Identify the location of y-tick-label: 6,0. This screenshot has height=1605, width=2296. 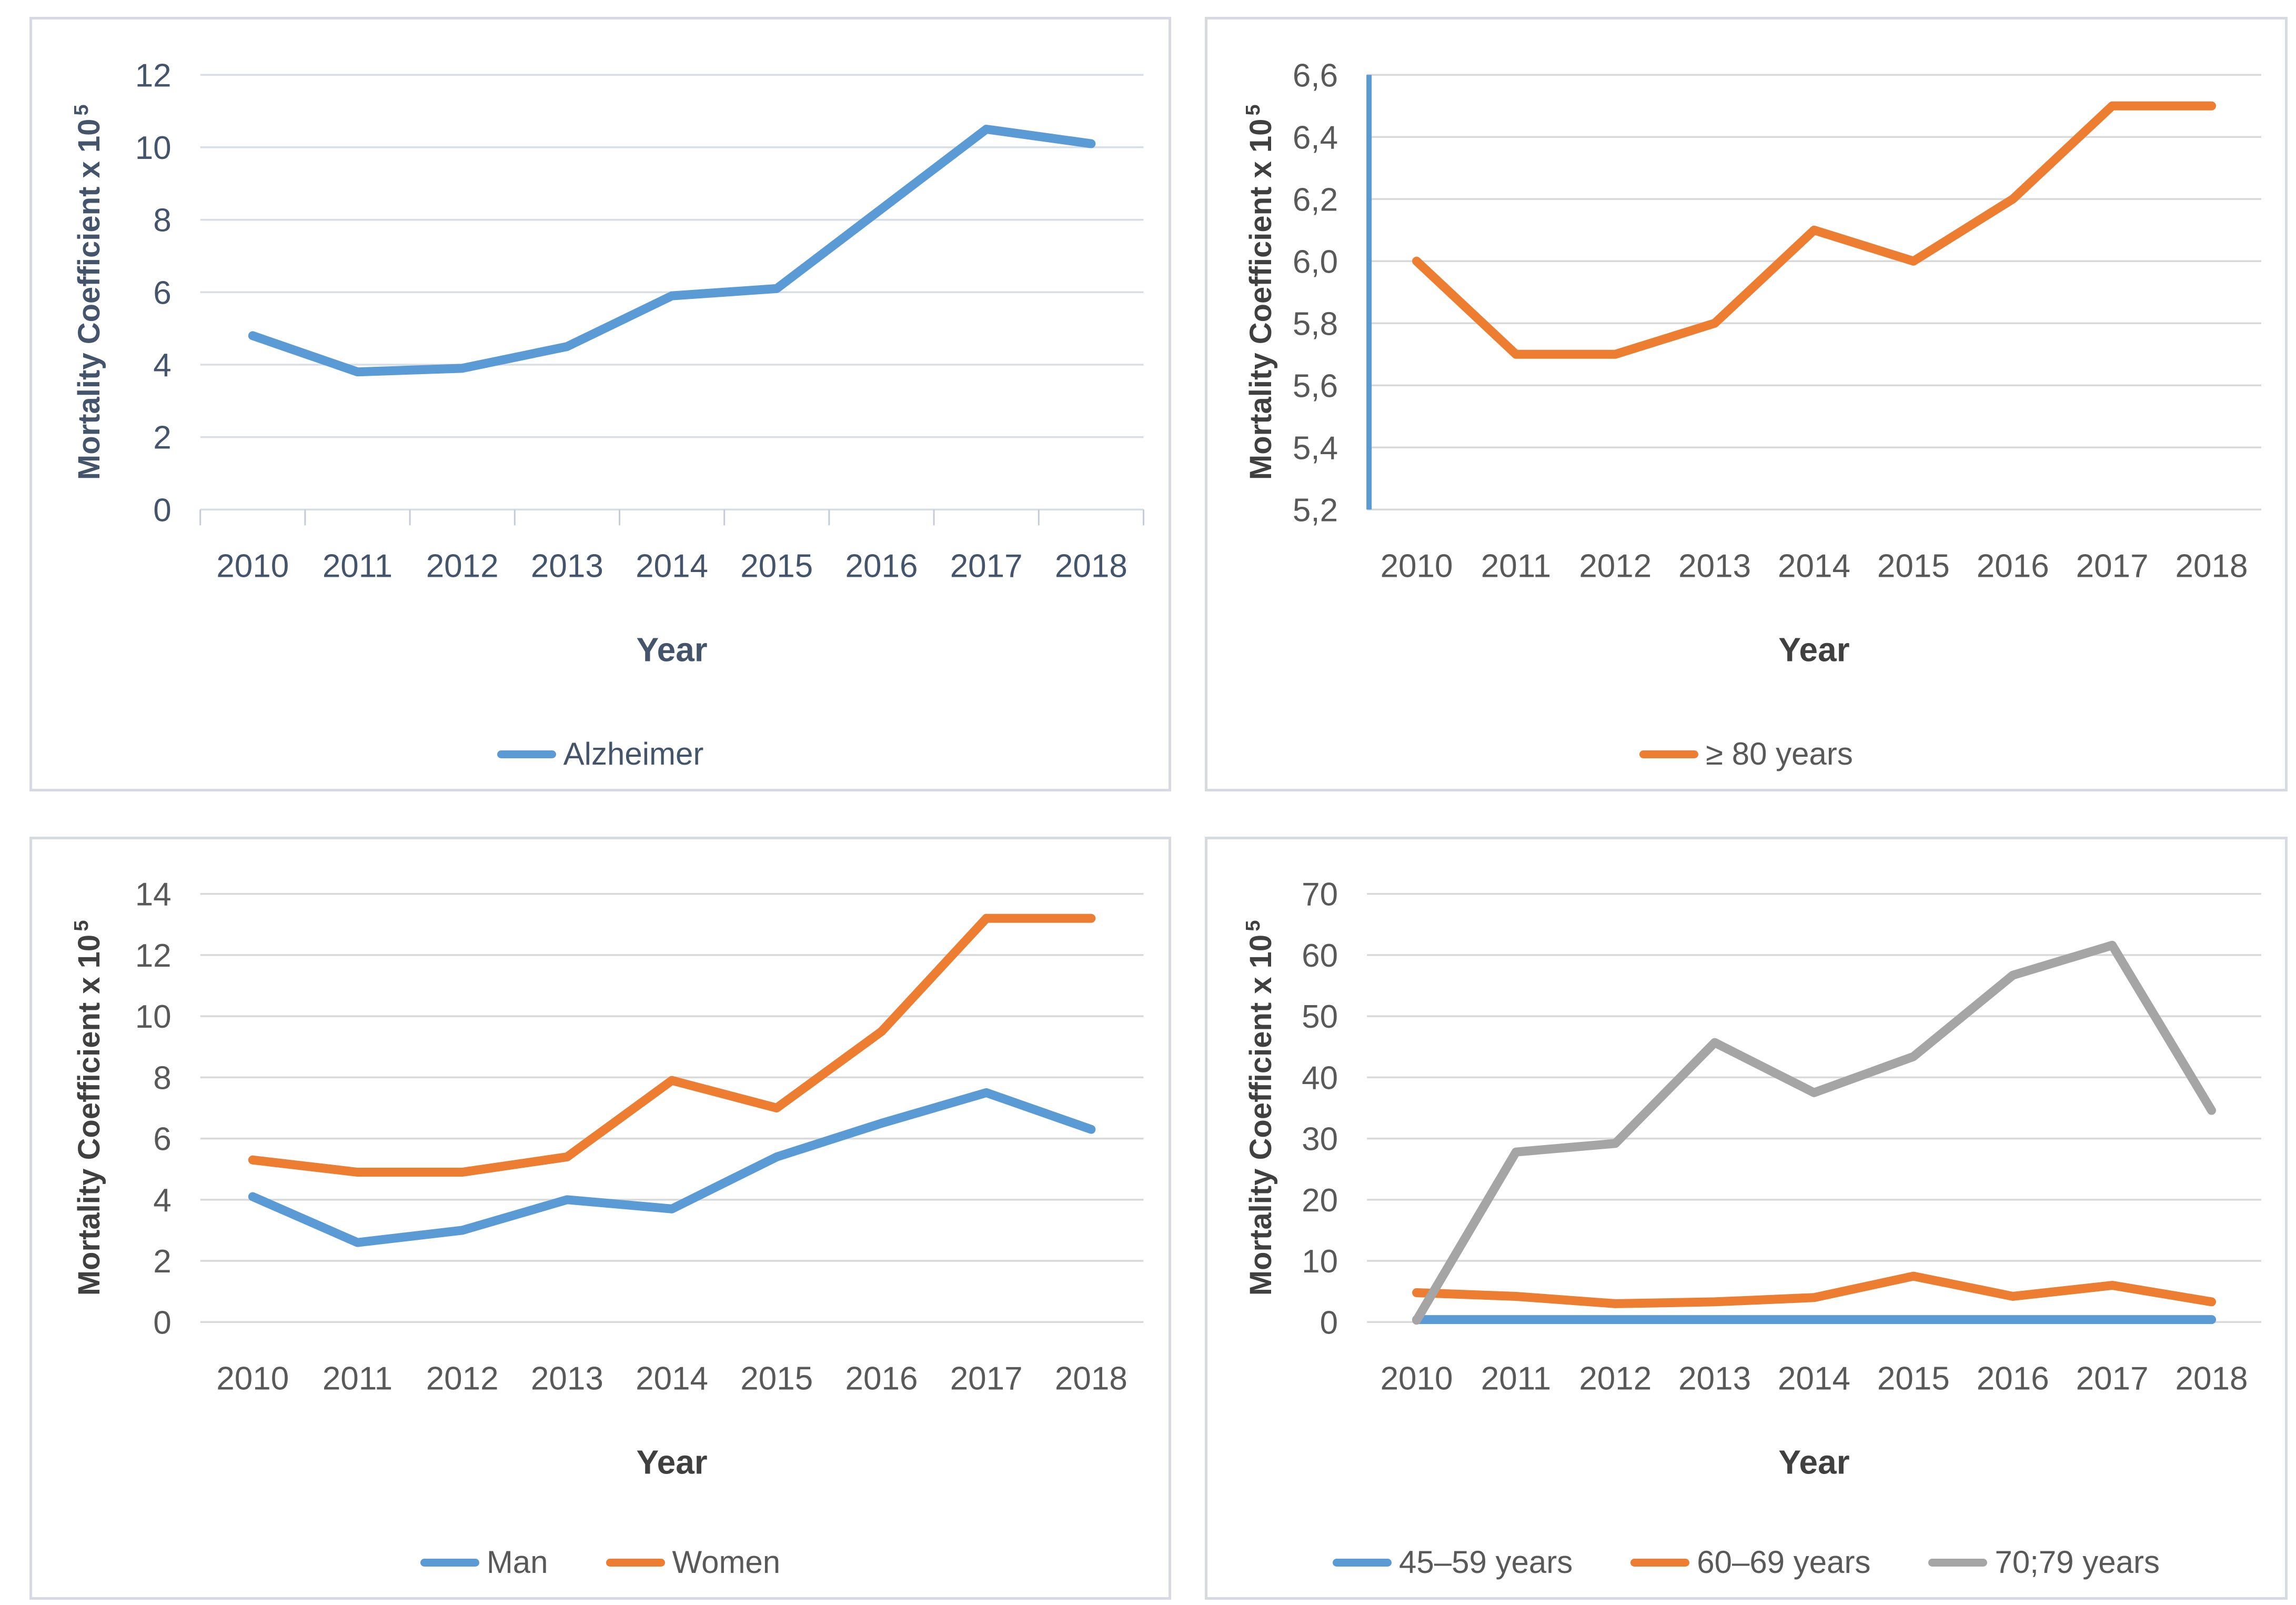
(1315, 262).